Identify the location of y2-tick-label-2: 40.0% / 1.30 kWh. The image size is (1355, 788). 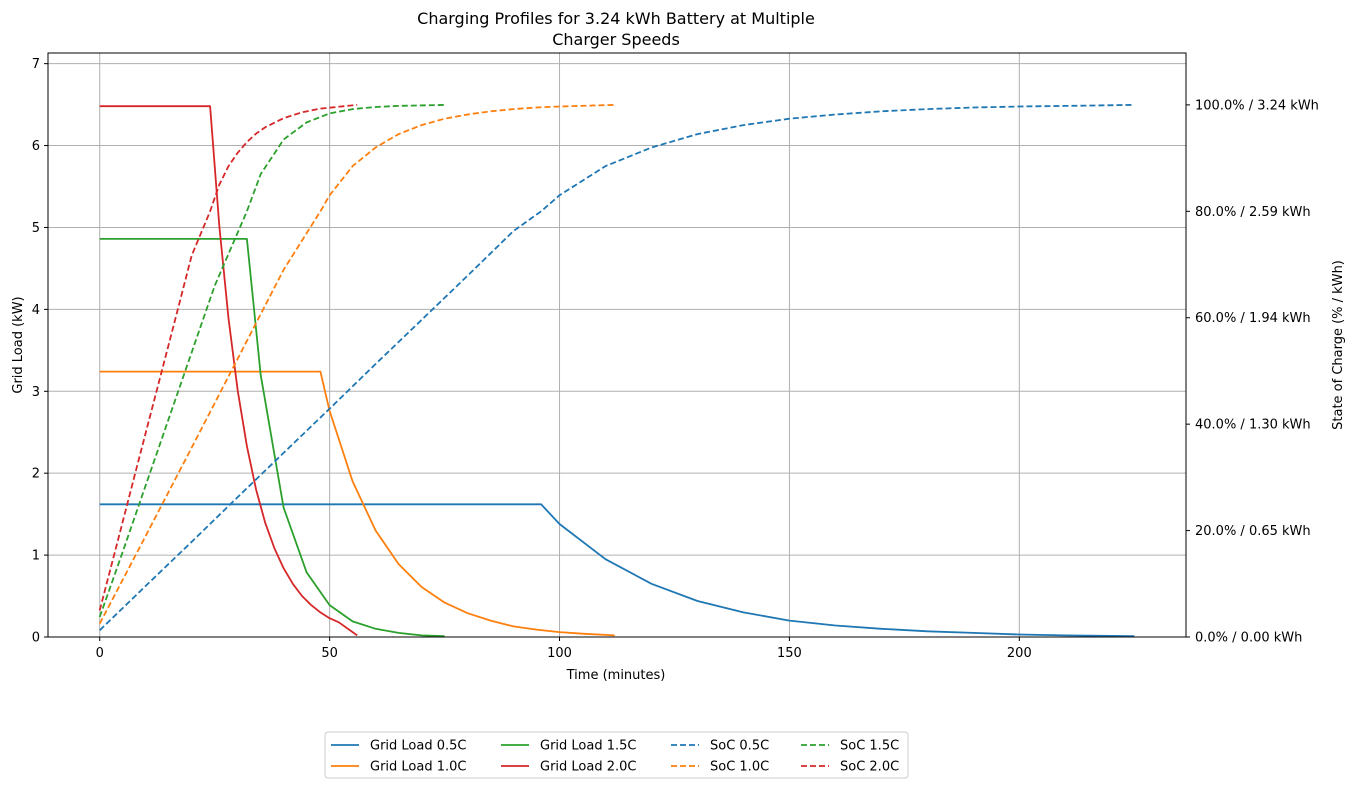
(1253, 425).